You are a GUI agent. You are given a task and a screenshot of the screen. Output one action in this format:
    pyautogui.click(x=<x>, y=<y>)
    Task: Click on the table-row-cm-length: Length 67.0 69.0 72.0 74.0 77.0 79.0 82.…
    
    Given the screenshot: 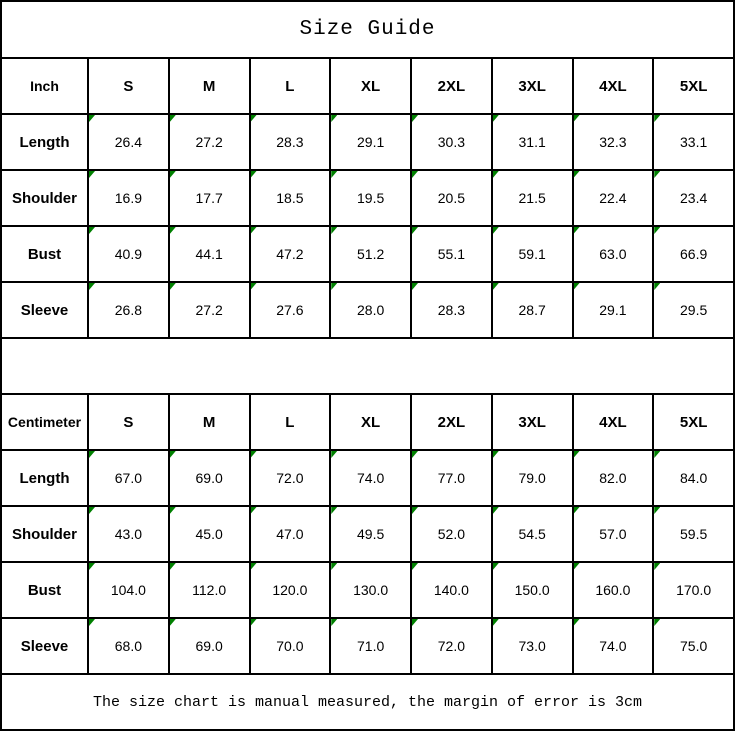 What is the action you would take?
    pyautogui.click(x=367, y=478)
    